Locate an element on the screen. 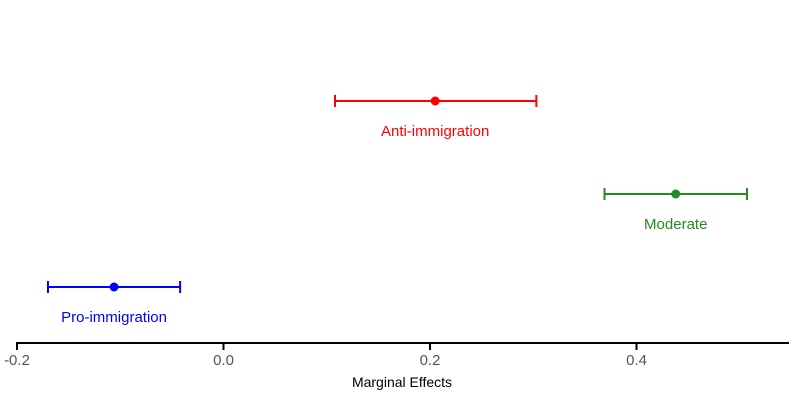 Image resolution: width=800 pixels, height=405 pixels. series-anti-immigration: Anti-immigration is located at coordinates (436, 117).